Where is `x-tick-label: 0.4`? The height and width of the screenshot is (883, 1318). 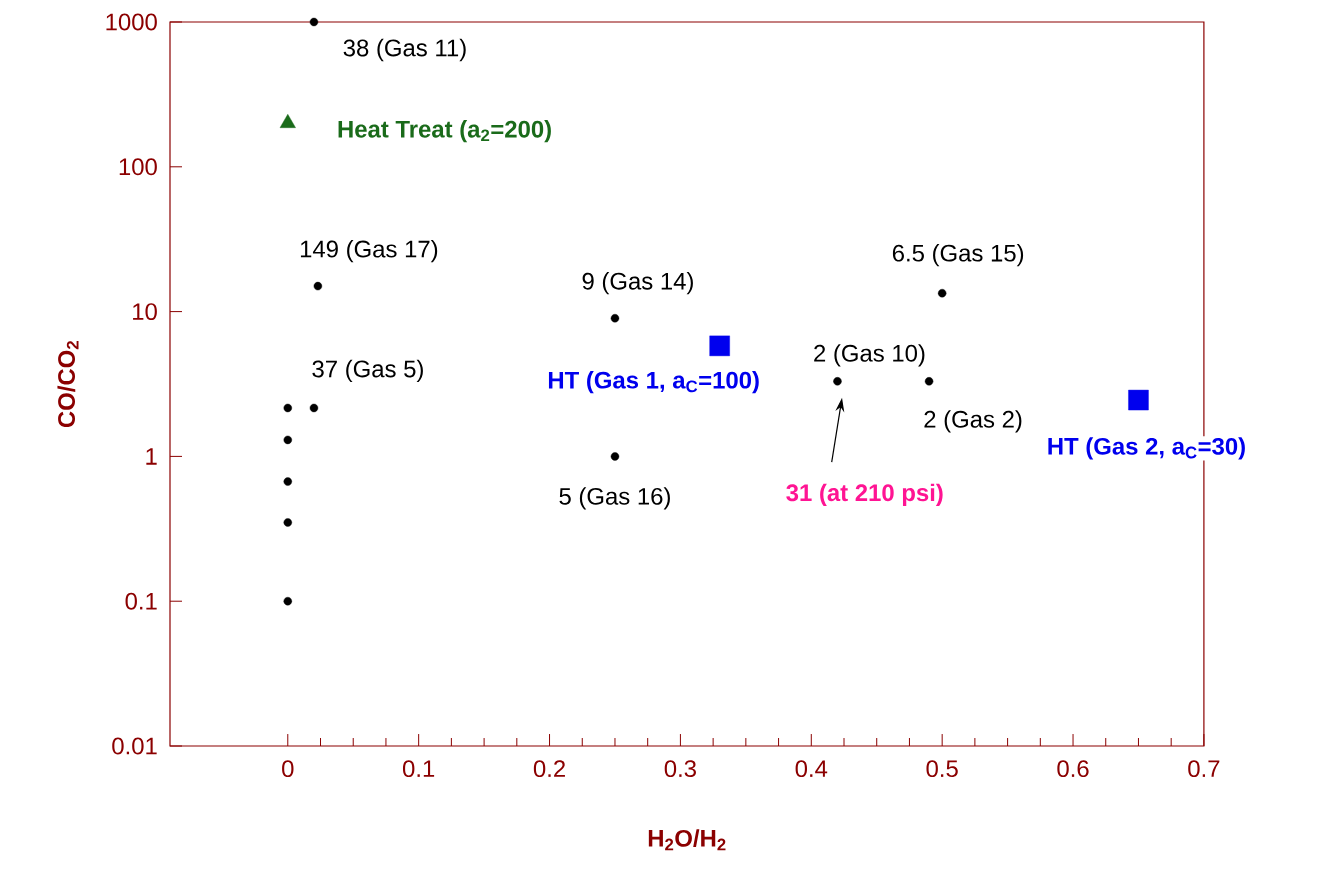 x-tick-label: 0.4 is located at coordinates (811, 769).